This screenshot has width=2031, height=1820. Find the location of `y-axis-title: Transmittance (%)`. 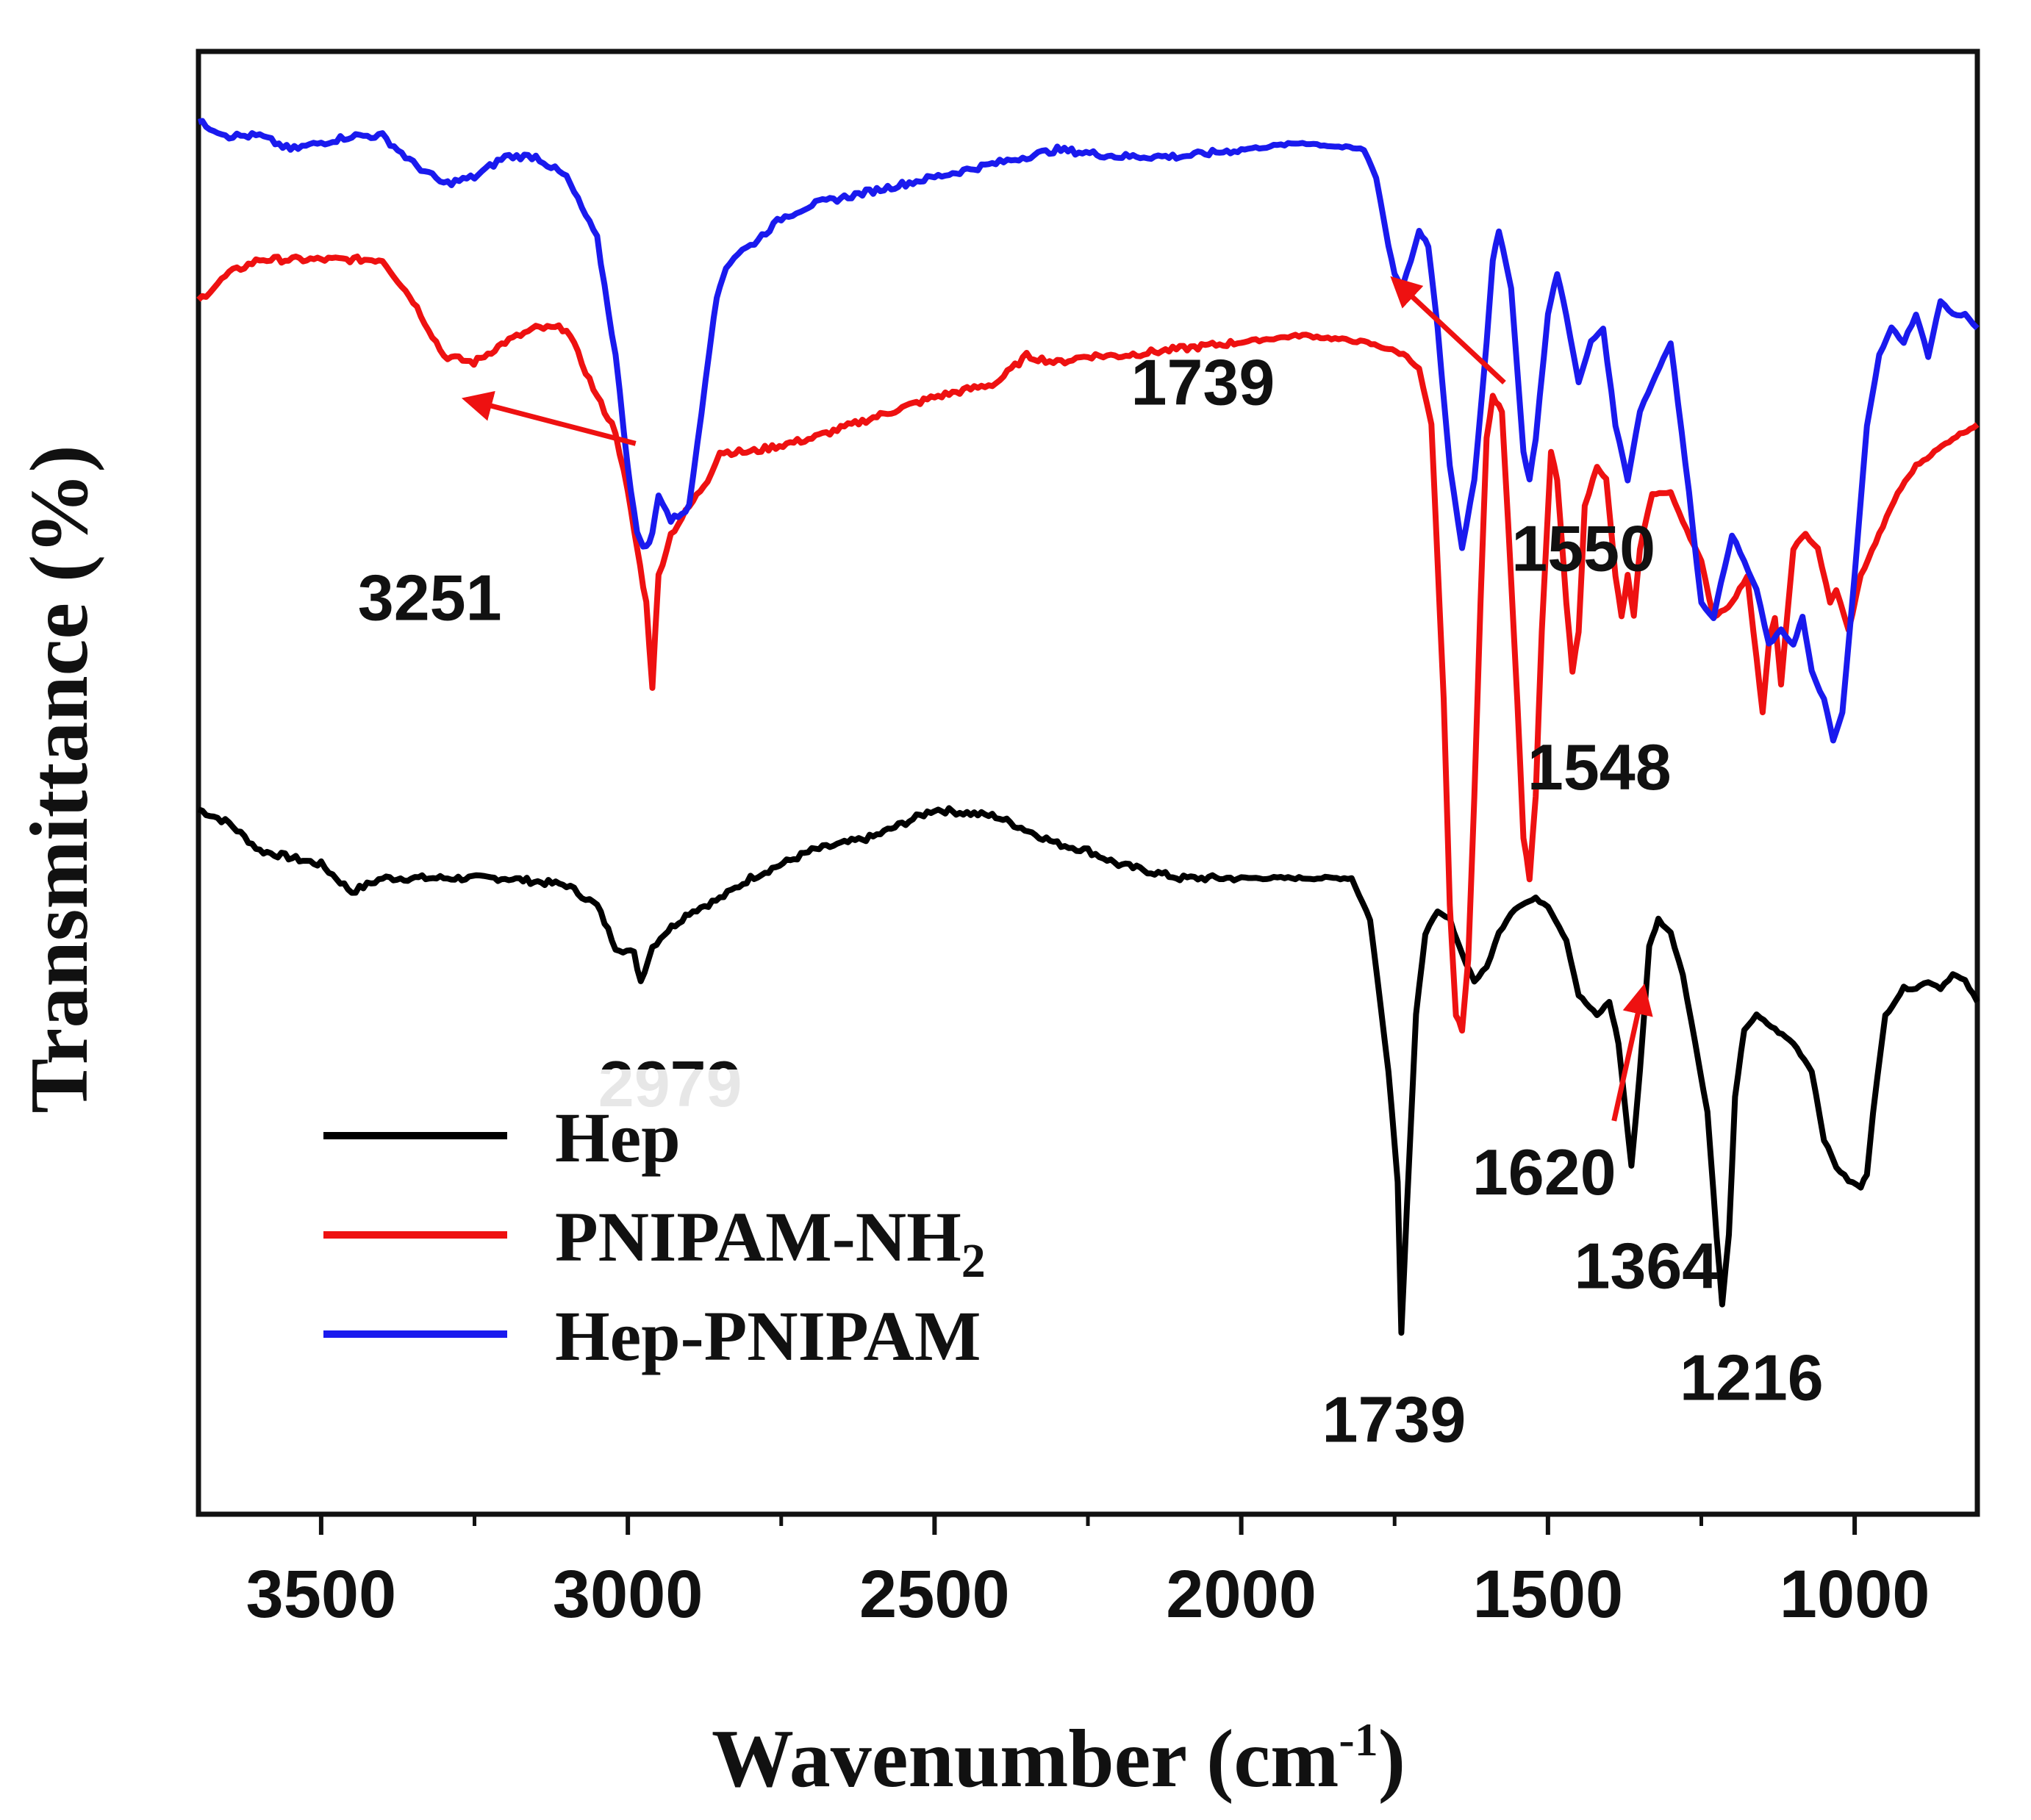

y-axis-title: Transmittance (%) is located at coordinates (59, 779).